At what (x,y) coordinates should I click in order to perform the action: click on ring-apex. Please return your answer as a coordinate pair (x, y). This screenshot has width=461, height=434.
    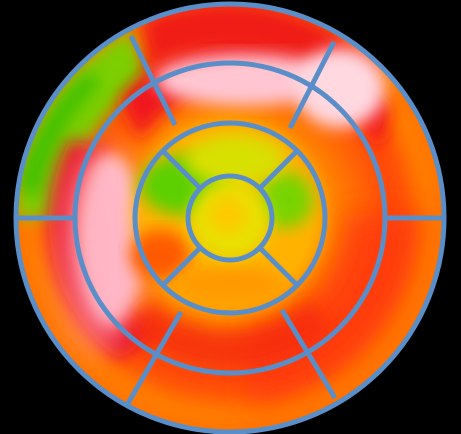
    Looking at the image, I should click on (230, 218).